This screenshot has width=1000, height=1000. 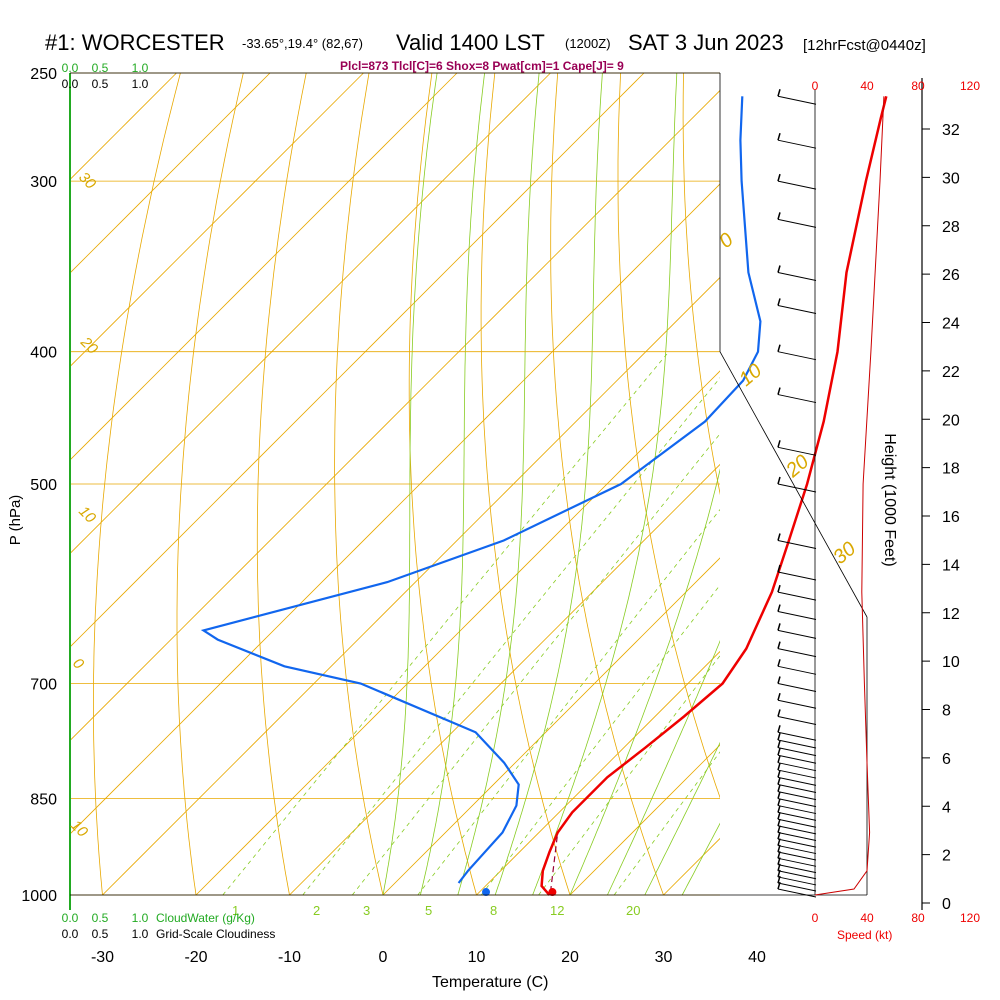 What do you see at coordinates (951, 372) in the screenshot?
I see `height-tick-label: 22` at bounding box center [951, 372].